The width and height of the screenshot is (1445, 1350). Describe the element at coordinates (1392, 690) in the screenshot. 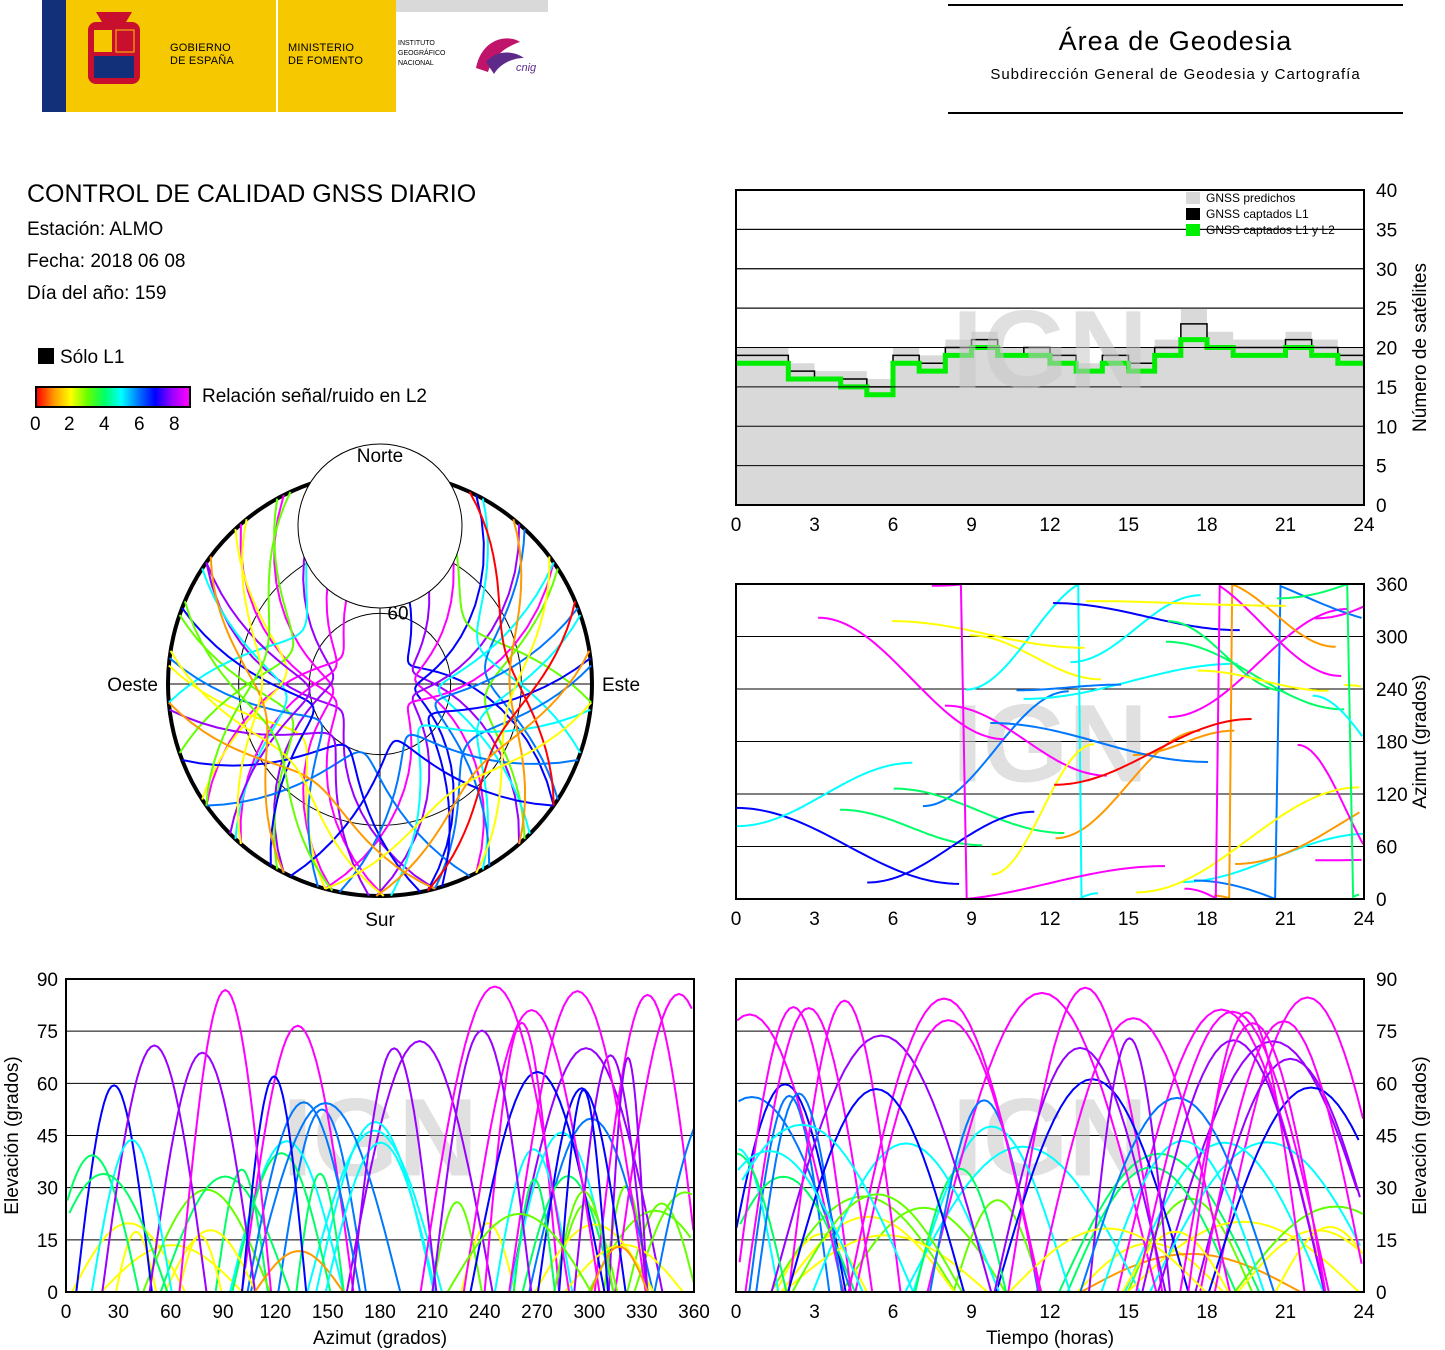

I see `y-tick-label: 240` at that location.